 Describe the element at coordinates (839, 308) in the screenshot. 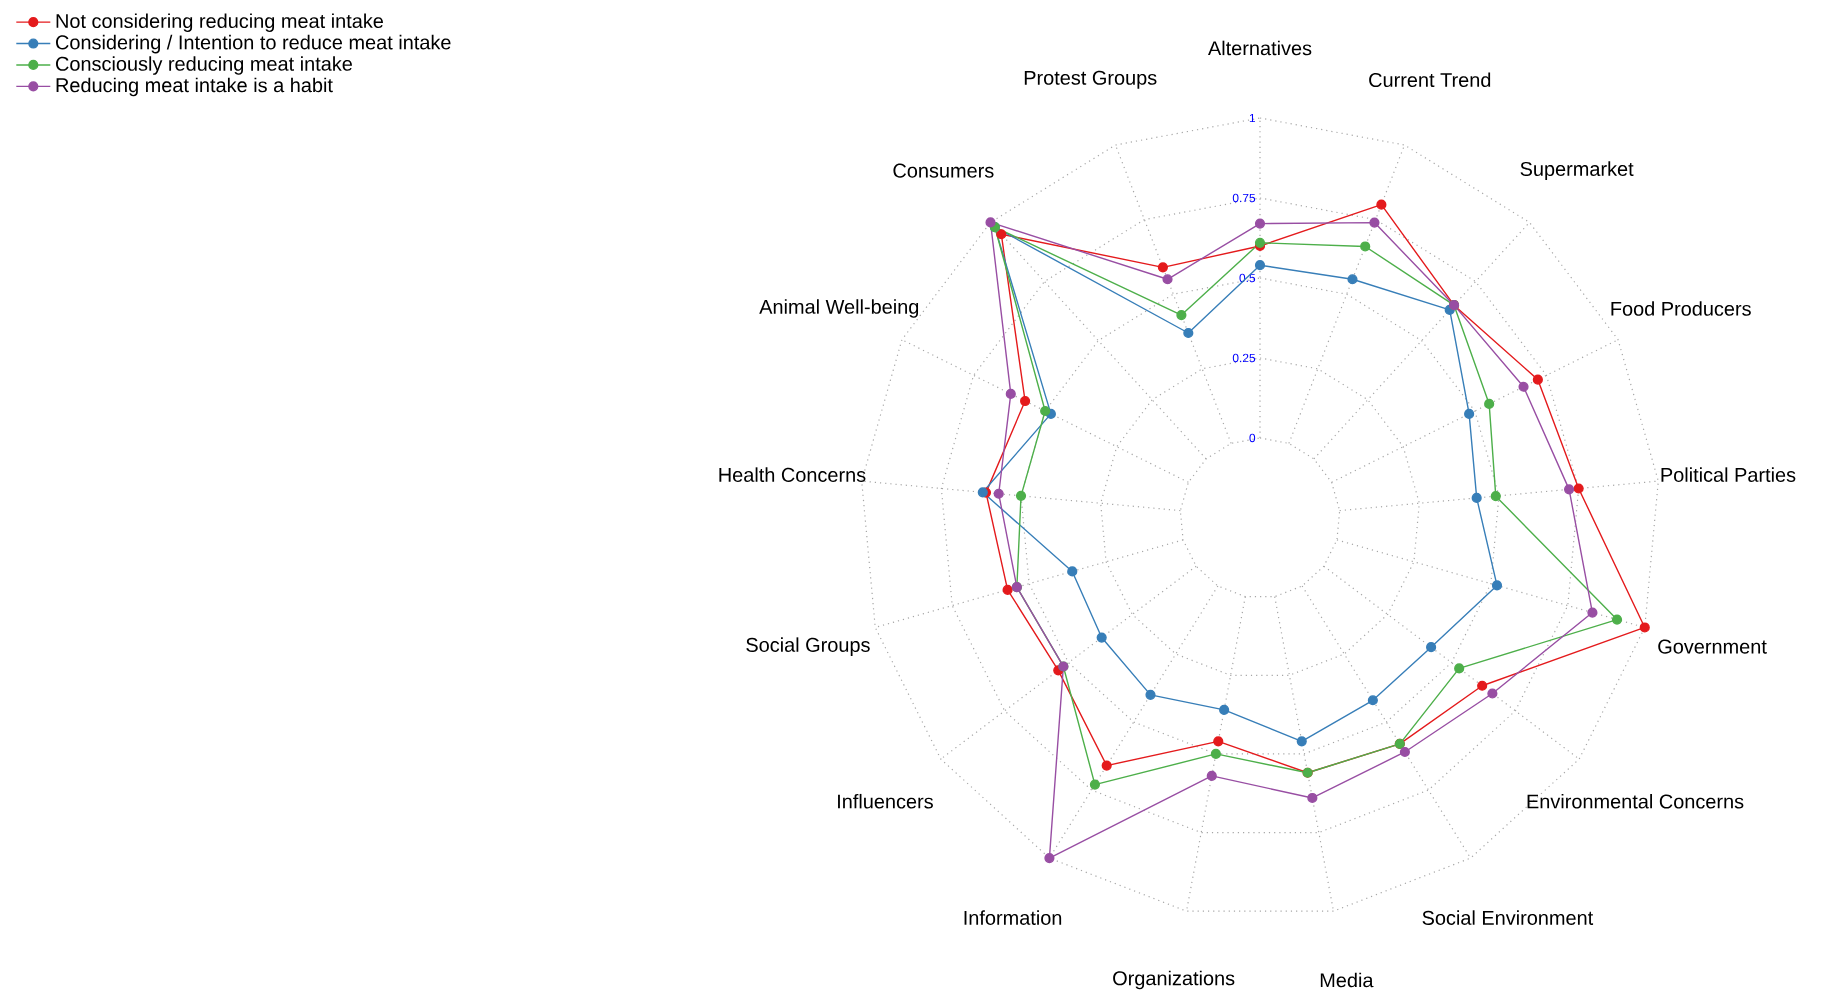

I see `spoke-label: Animal Well-being` at that location.